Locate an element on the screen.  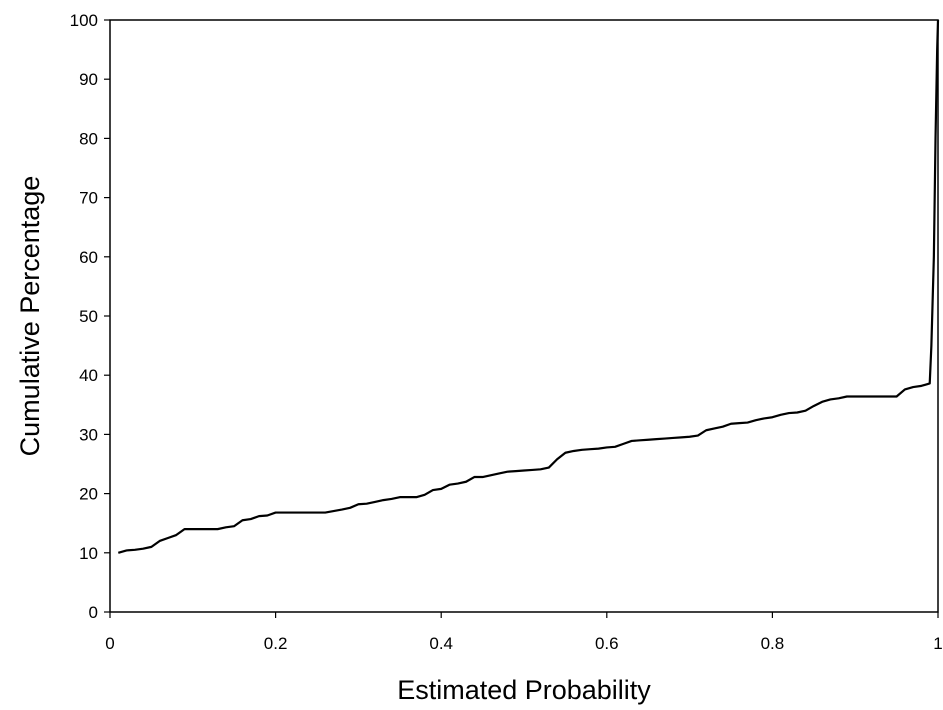
y-tick-label: 20 is located at coordinates (88, 494).